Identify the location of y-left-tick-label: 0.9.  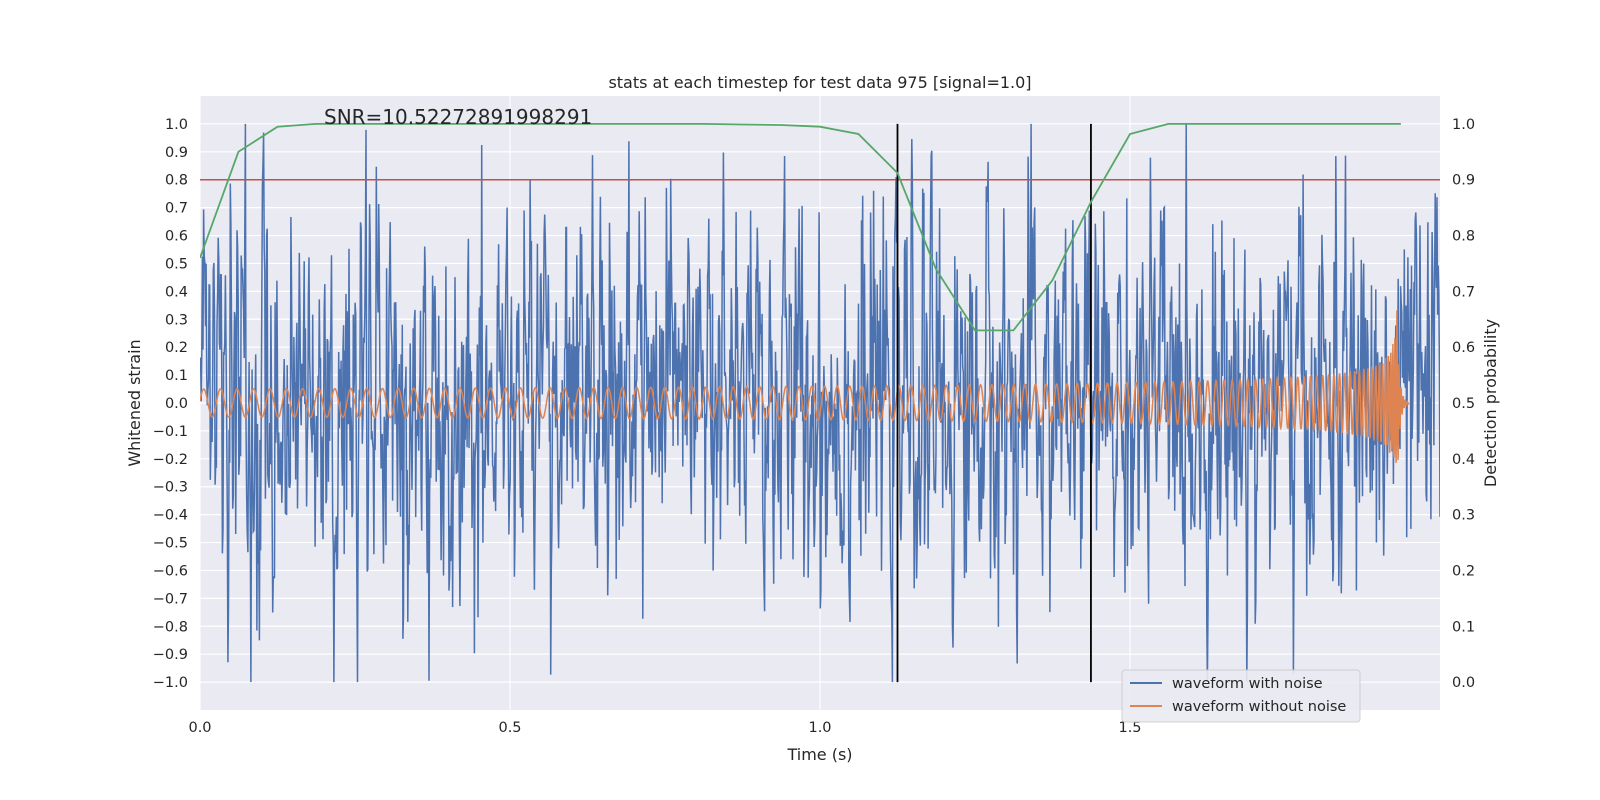
(176, 153).